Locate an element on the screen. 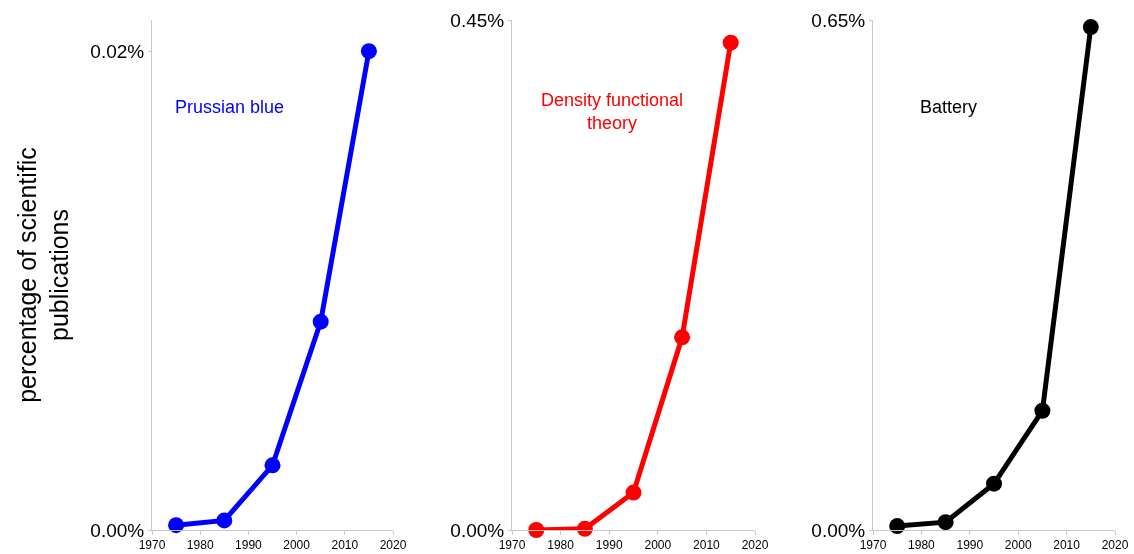 The height and width of the screenshot is (554, 1134). text: Prussian blue is located at coordinates (230, 107).